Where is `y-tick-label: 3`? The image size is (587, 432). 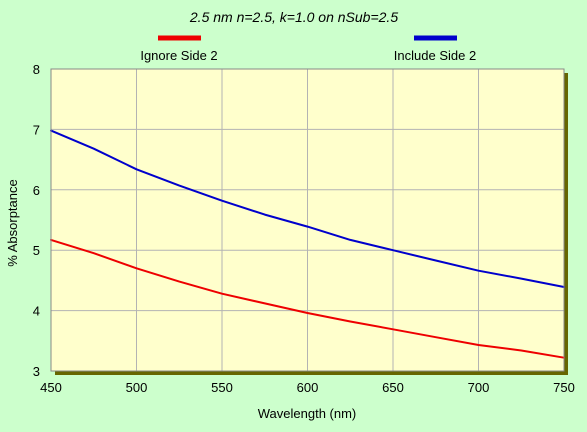
y-tick-label: 3 is located at coordinates (36, 371).